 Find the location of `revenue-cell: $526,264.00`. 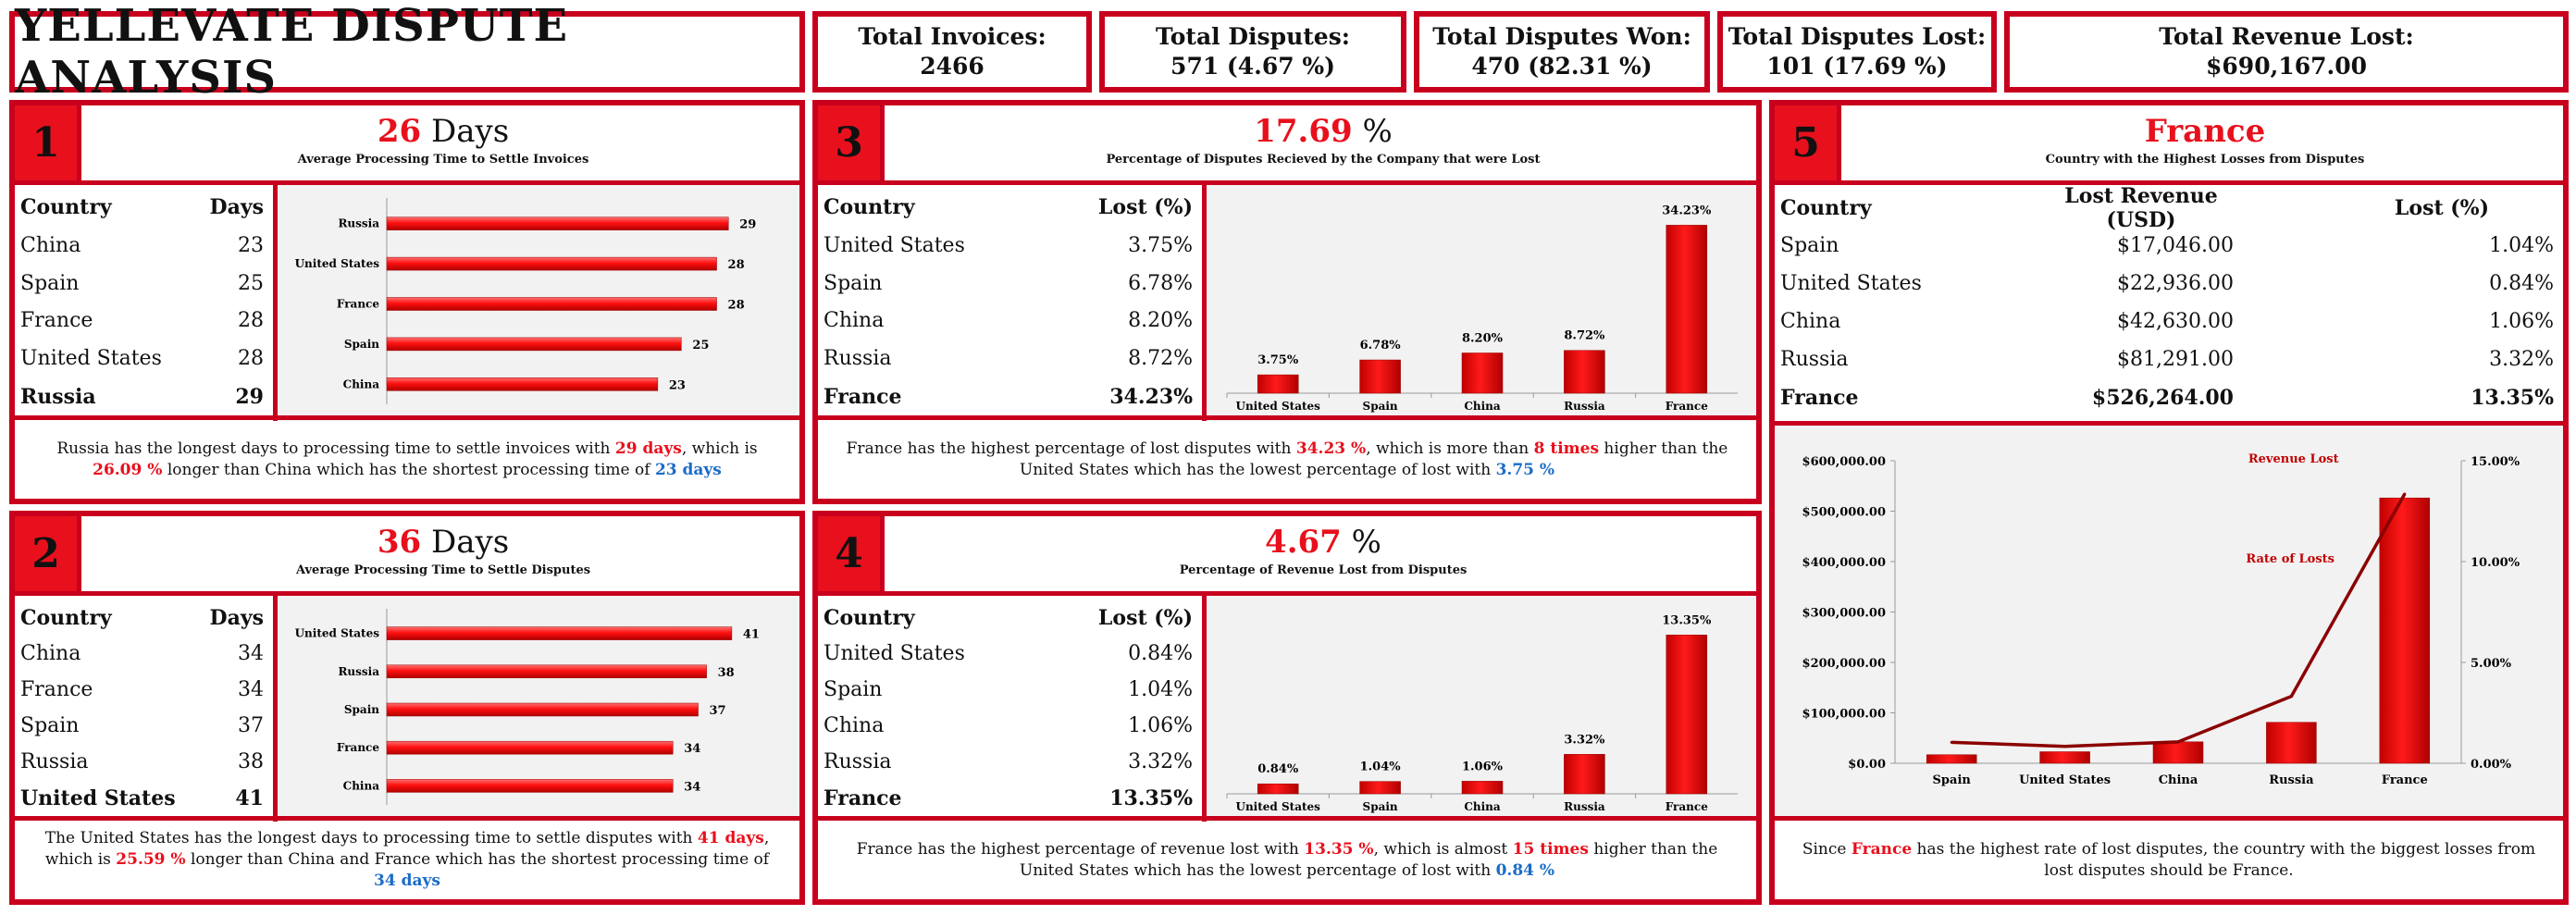

revenue-cell: $526,264.00 is located at coordinates (2163, 397).